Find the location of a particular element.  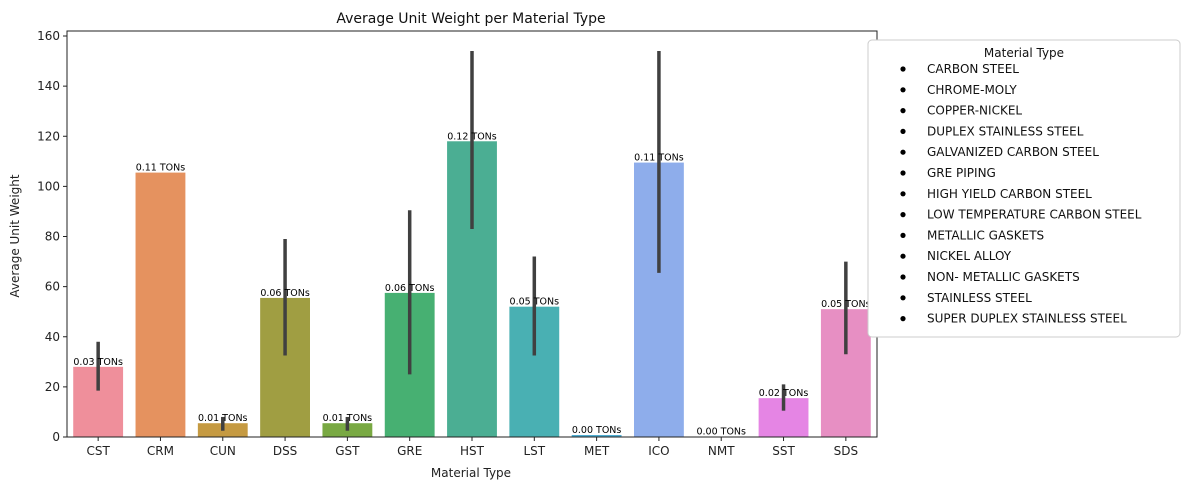

data-label-lst: 0.05 TONs is located at coordinates (535, 302).